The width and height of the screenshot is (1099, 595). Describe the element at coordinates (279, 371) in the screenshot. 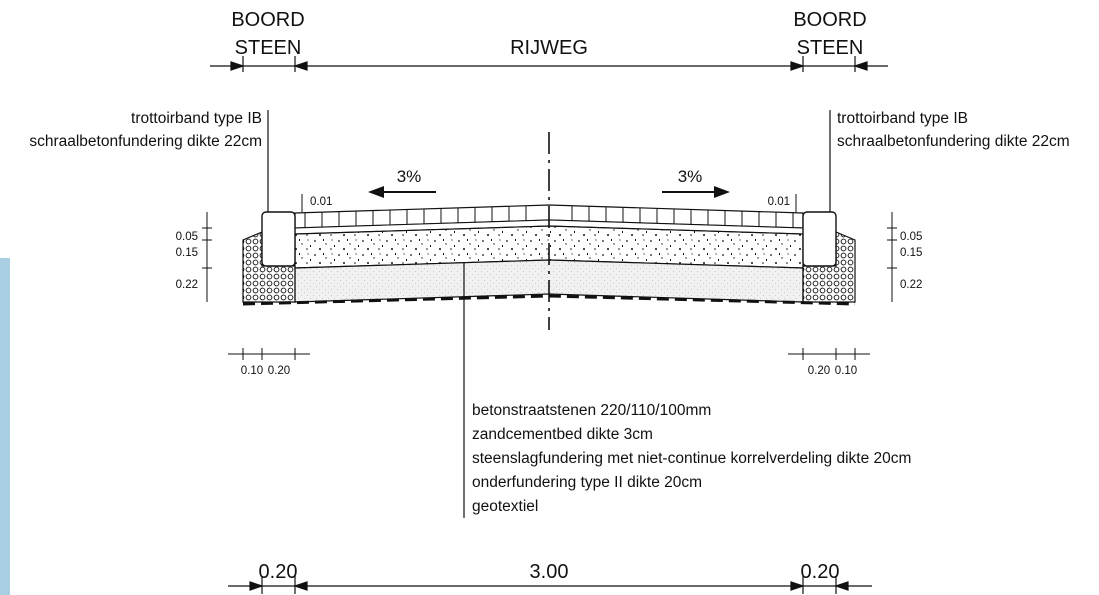

I see `dim-bottom-left-0-20: 0.20` at that location.